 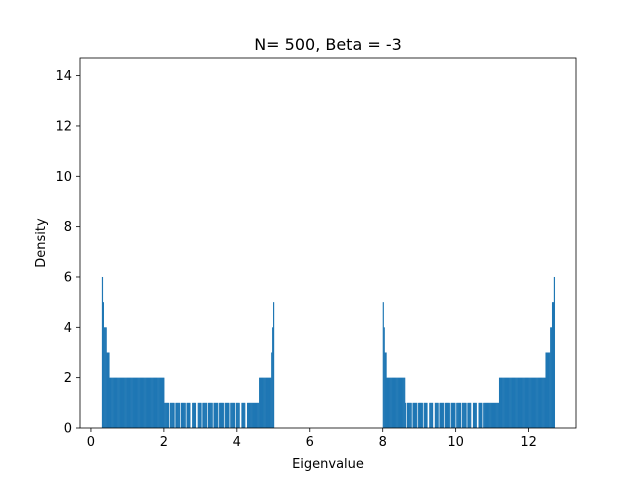 What do you see at coordinates (68, 429) in the screenshot?
I see `y-tick-label: 0` at bounding box center [68, 429].